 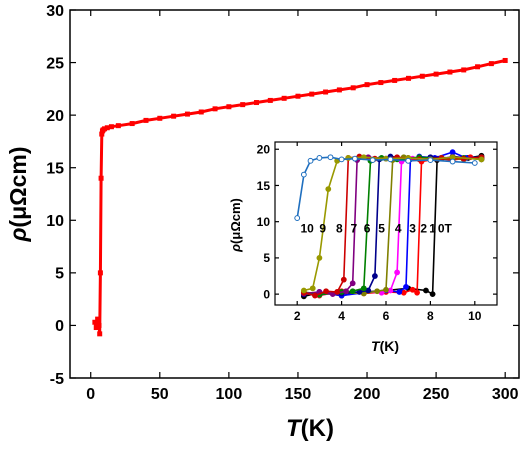 What do you see at coordinates (367, 229) in the screenshot?
I see `field-label: 6` at bounding box center [367, 229].